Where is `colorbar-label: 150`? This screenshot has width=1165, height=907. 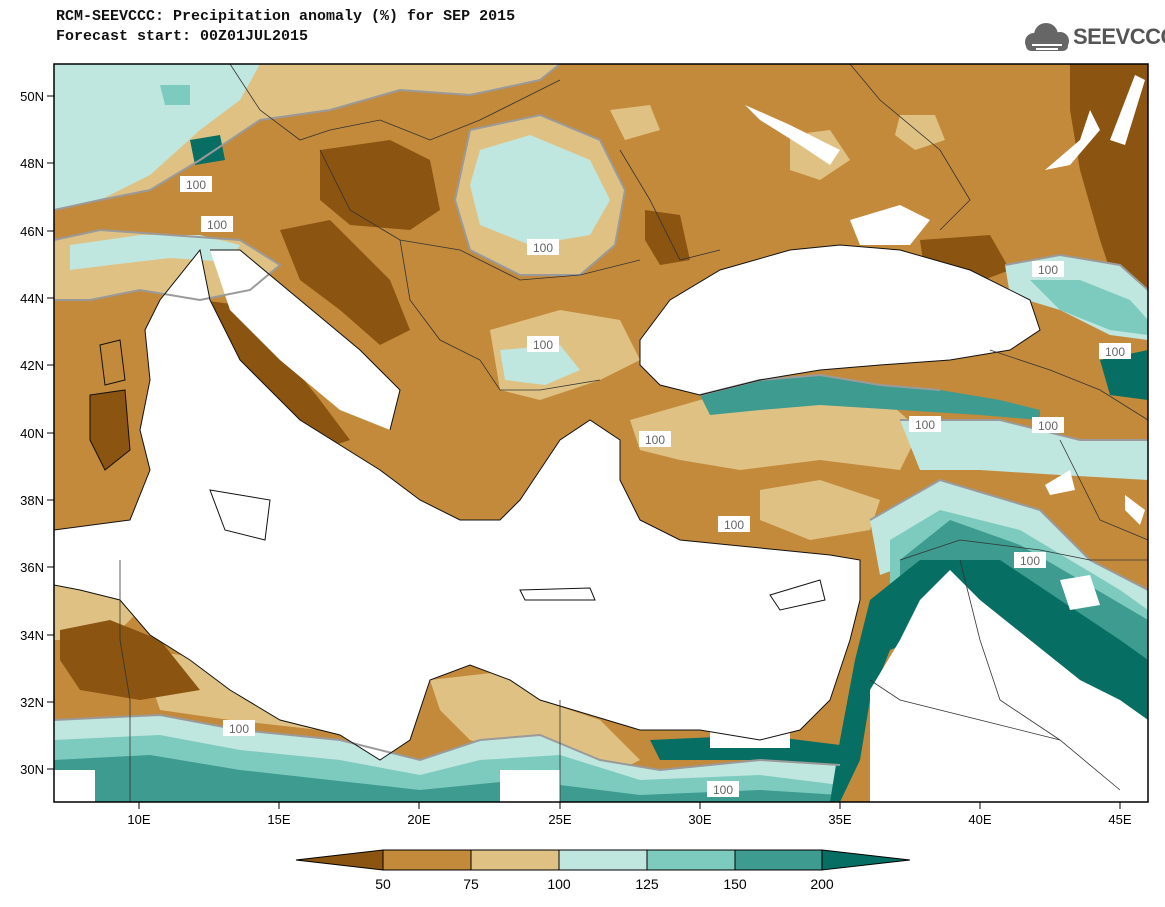 colorbar-label: 150 is located at coordinates (735, 884).